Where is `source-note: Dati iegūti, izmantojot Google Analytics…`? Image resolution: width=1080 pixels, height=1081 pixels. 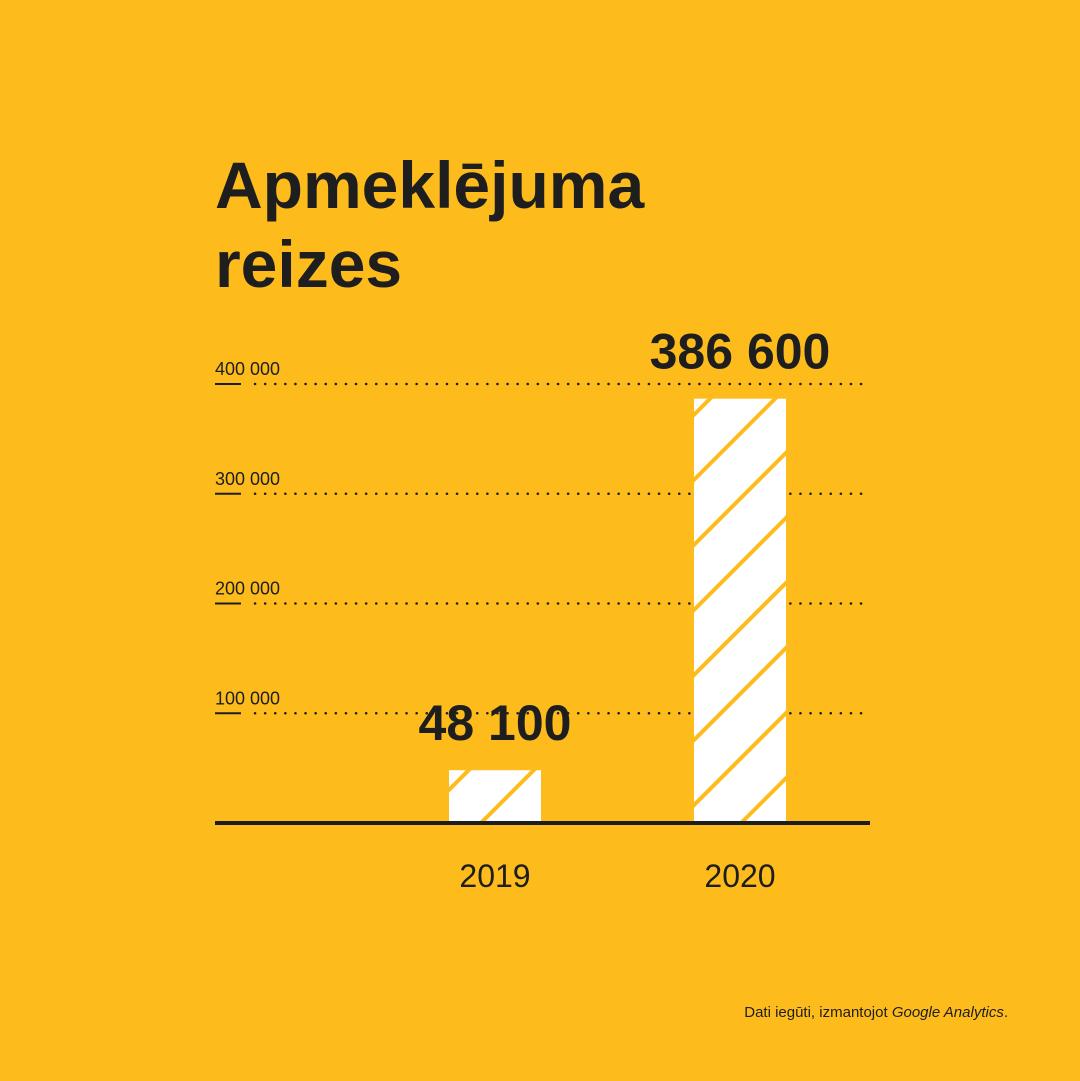
source-note: Dati iegūti, izmantojot Google Analytics… is located at coordinates (876, 1012).